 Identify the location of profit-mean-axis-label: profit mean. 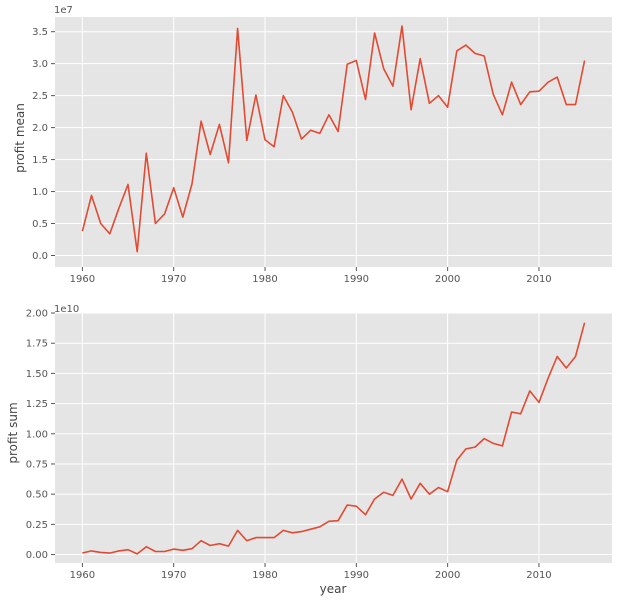
(20, 138).